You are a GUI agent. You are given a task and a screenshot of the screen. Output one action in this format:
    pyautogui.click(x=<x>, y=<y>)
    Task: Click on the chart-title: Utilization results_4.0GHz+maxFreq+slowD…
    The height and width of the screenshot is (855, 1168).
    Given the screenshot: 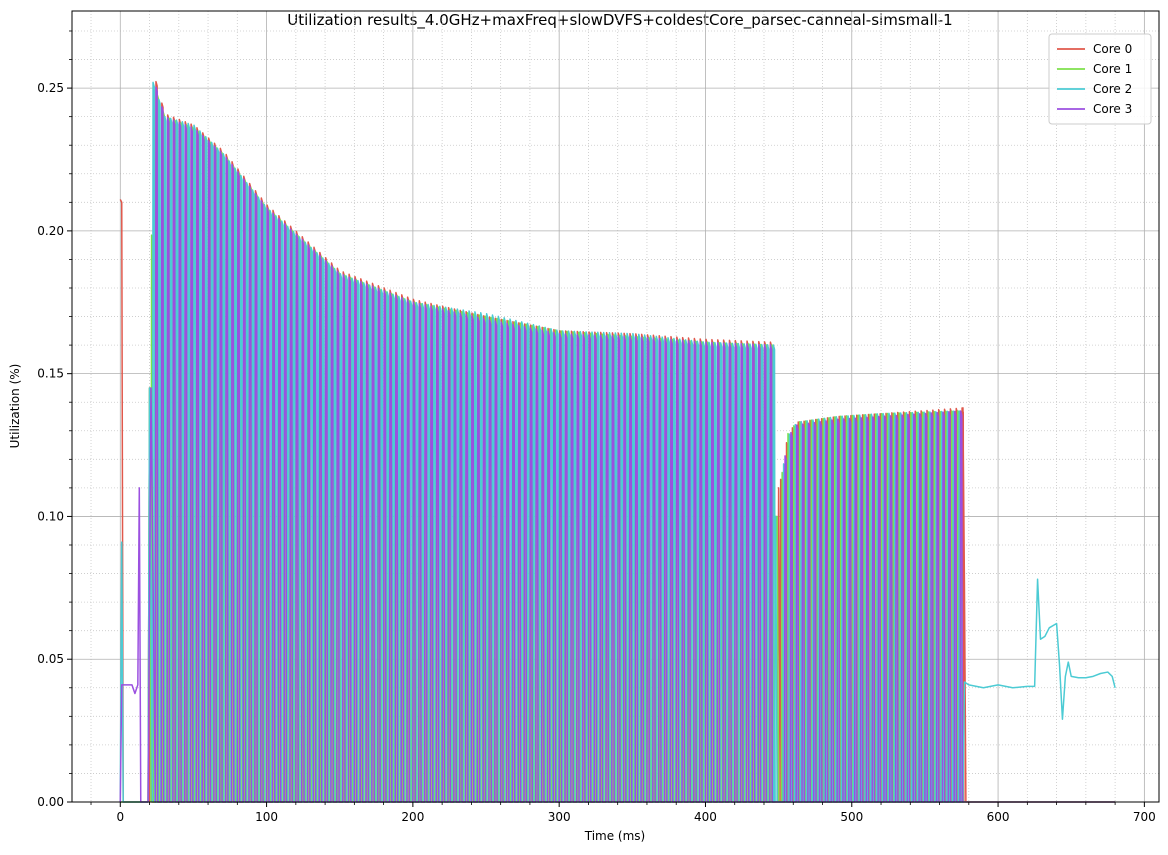 What is the action you would take?
    pyautogui.click(x=619, y=20)
    